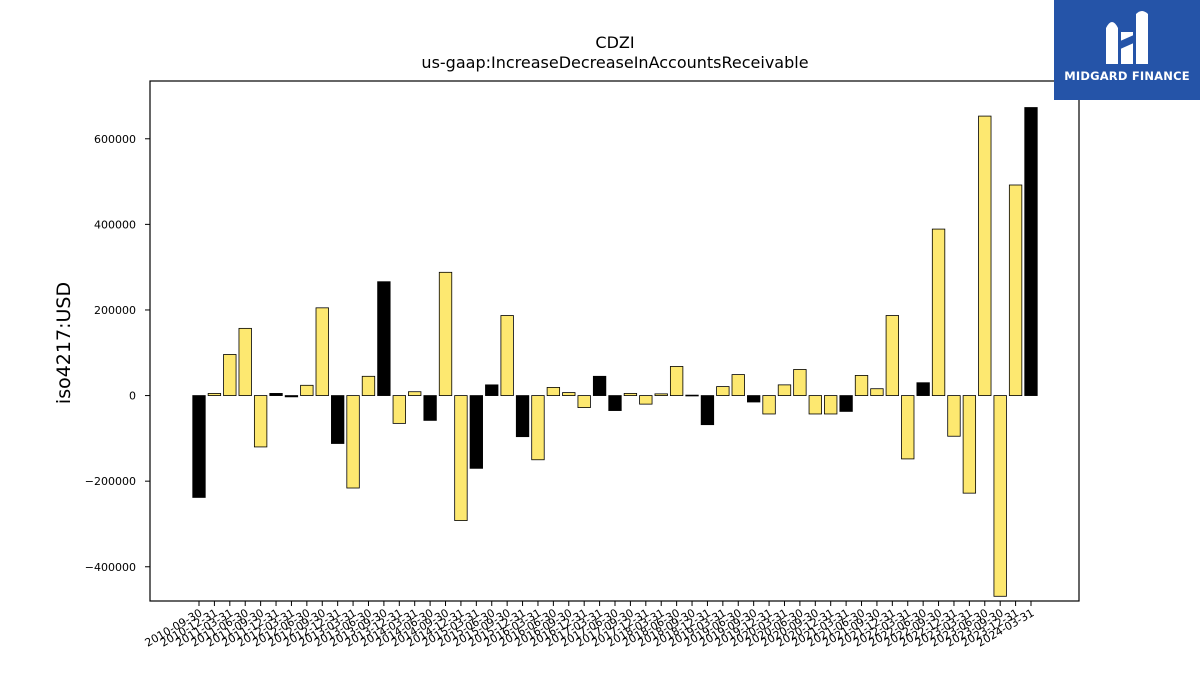  Describe the element at coordinates (115, 139) in the screenshot. I see `y-tick-label: 600000` at that location.